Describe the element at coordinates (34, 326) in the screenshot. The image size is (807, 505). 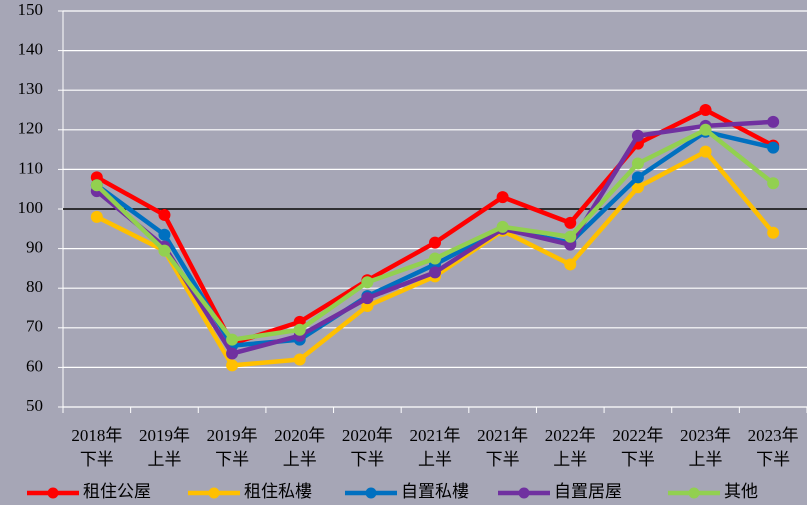
I see `y-tick-label: 70` at that location.